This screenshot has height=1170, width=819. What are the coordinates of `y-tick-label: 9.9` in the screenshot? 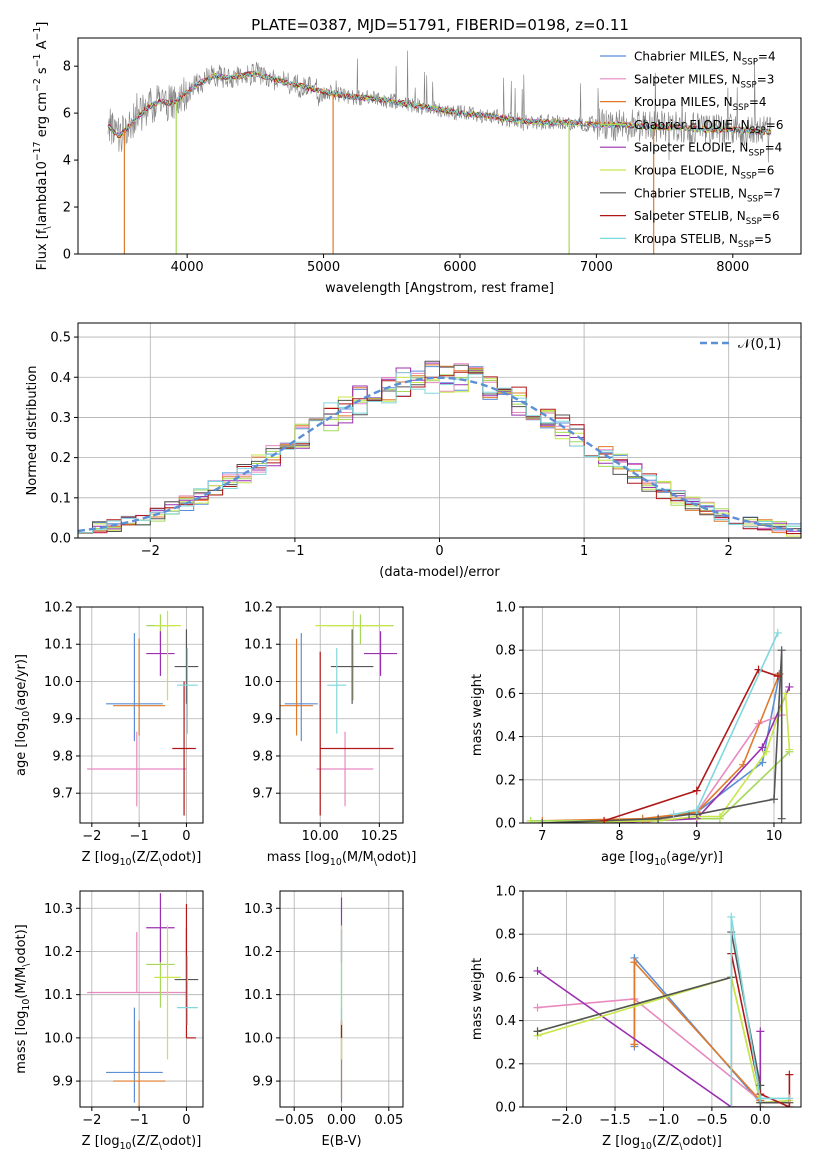 It's located at (62, 1082).